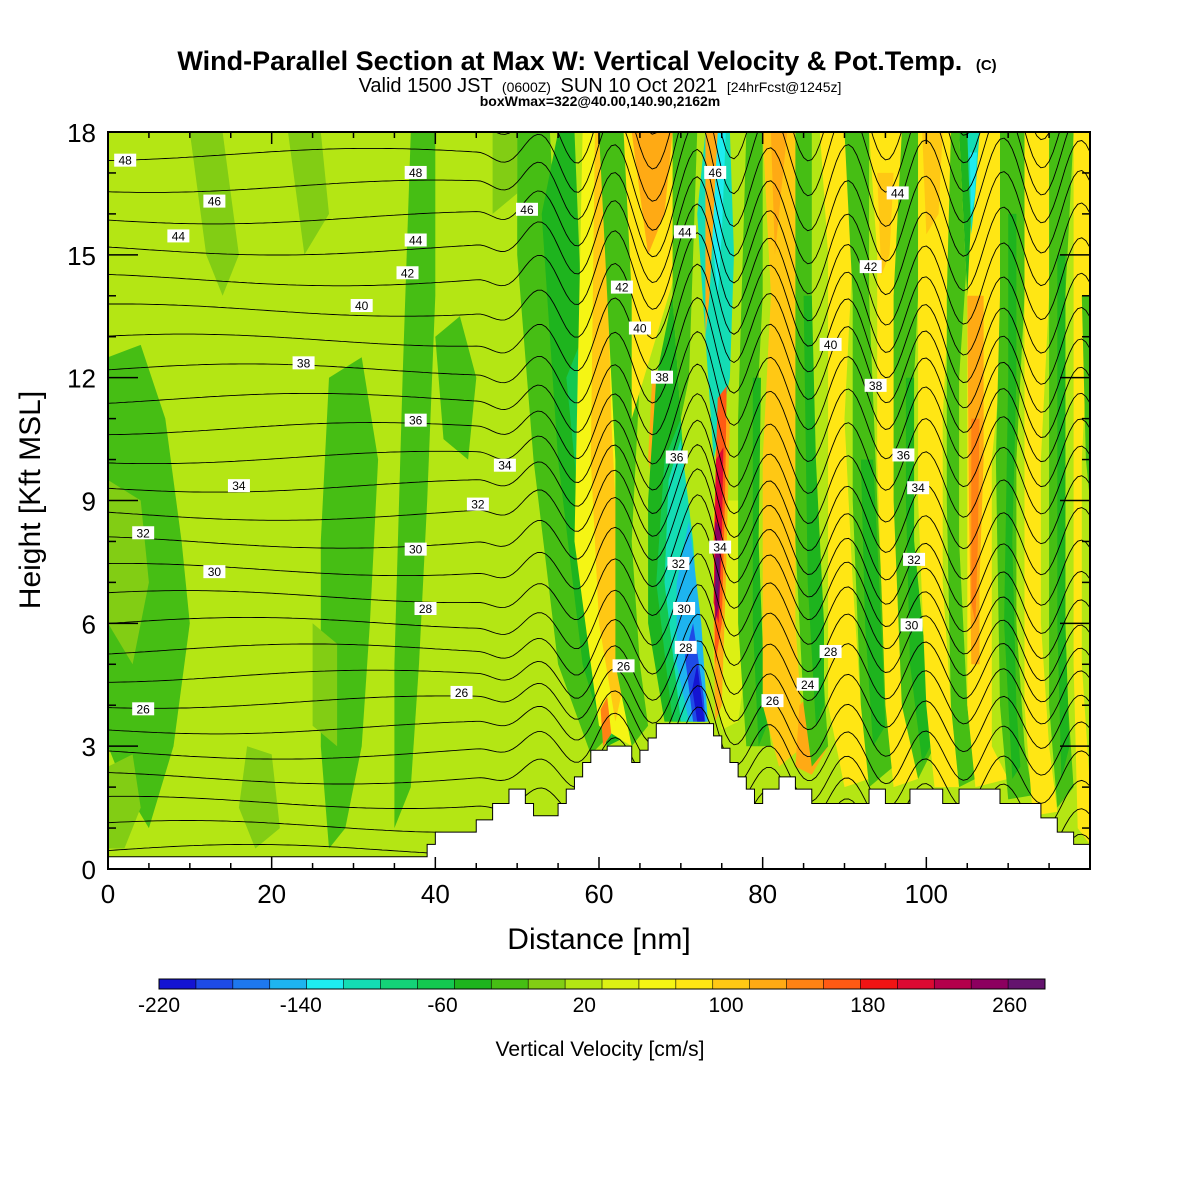 Image resolution: width=1200 pixels, height=1200 pixels. What do you see at coordinates (271, 894) in the screenshot?
I see `x-tick-label: 20` at bounding box center [271, 894].